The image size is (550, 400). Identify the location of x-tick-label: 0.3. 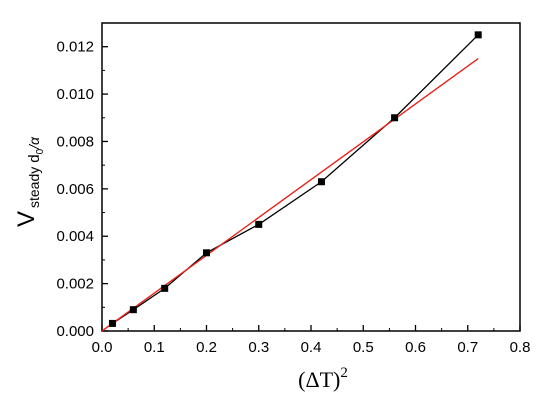
(258, 347).